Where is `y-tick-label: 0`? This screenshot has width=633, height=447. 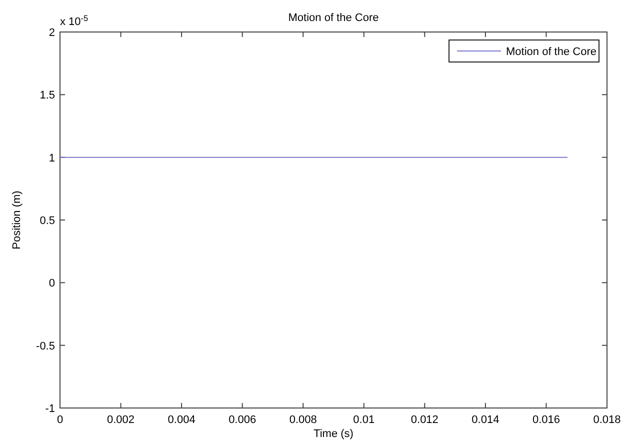
y-tick-label: 0 is located at coordinates (51, 284).